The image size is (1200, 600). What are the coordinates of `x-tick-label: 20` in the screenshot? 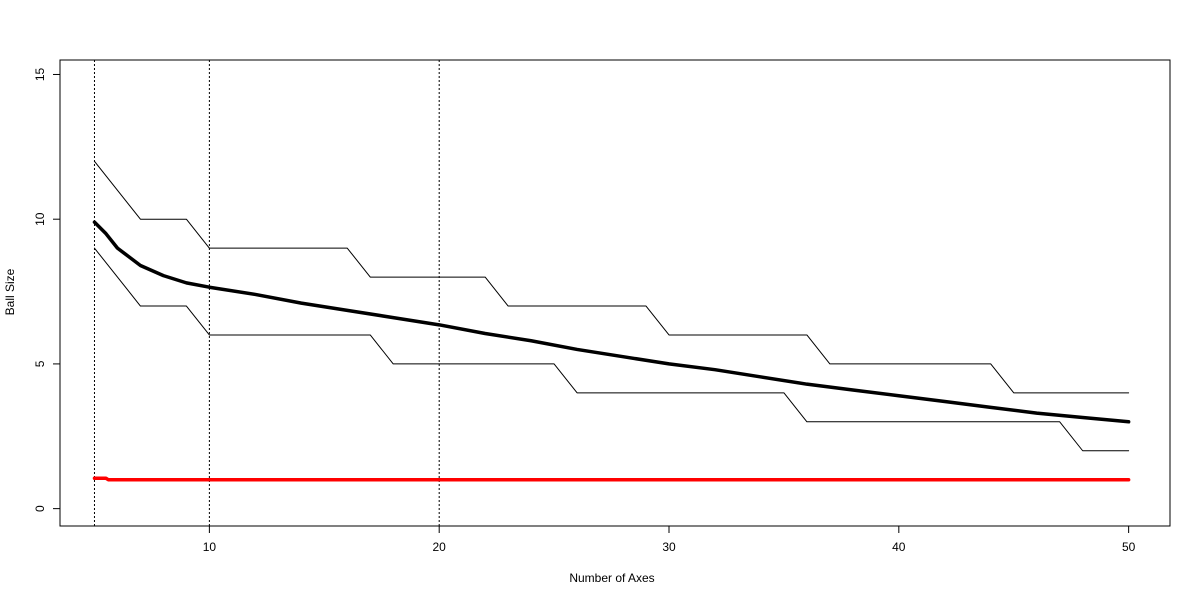 It's located at (440, 547).